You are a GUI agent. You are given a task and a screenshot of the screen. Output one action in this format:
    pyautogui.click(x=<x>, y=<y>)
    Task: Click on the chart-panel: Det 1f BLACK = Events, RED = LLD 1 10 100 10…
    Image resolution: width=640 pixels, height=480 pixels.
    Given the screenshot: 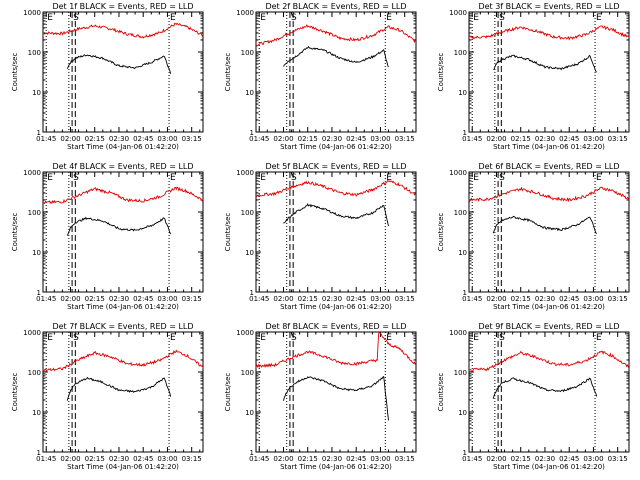 What is the action you would take?
    pyautogui.click(x=107, y=76)
    